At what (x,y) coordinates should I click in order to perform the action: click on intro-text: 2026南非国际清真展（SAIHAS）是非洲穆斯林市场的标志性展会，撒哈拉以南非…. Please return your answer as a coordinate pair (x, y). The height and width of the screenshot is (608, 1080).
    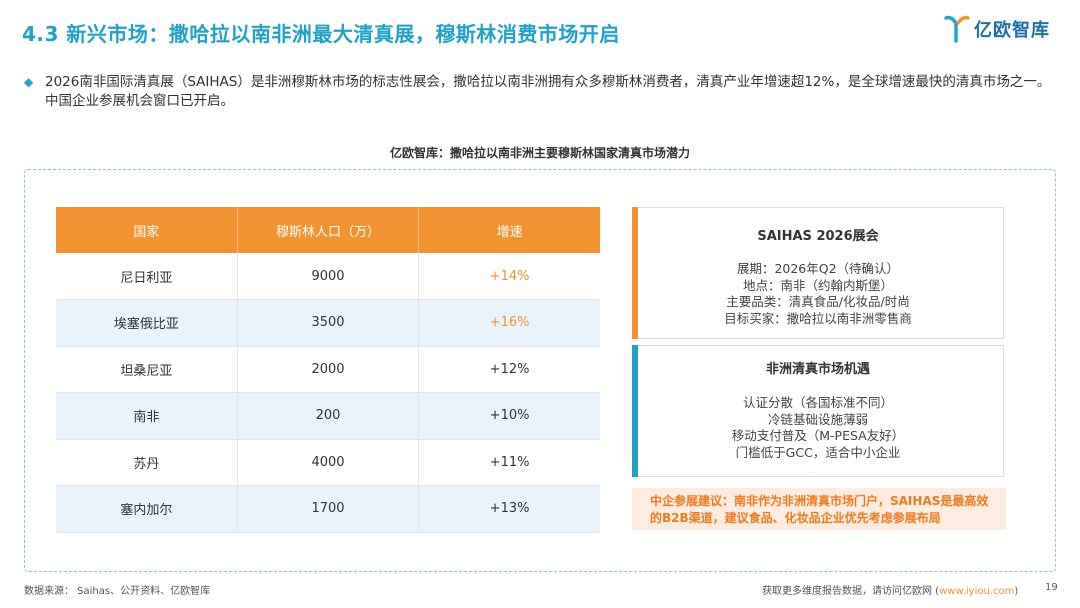
    Looking at the image, I should click on (548, 91).